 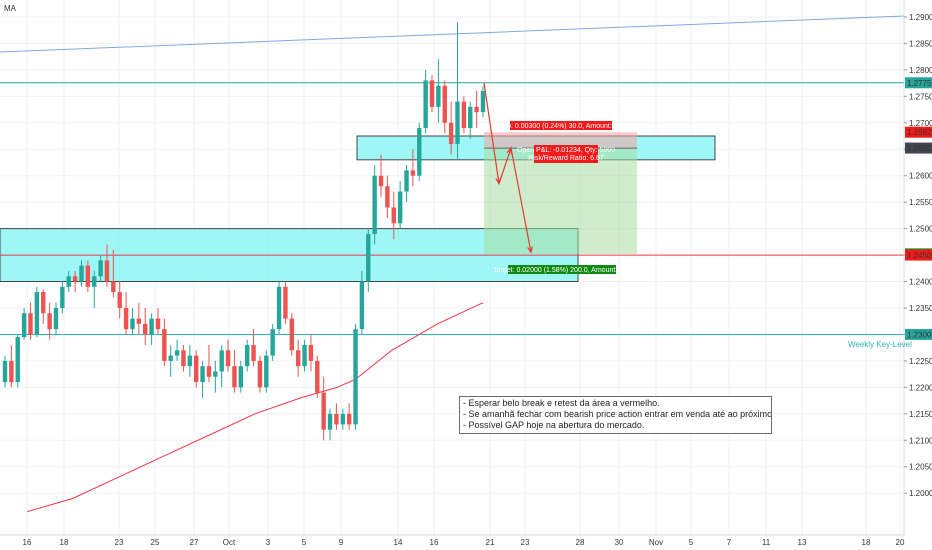 I want to click on y-tick-label: 1.29000, so click(x=920, y=17).